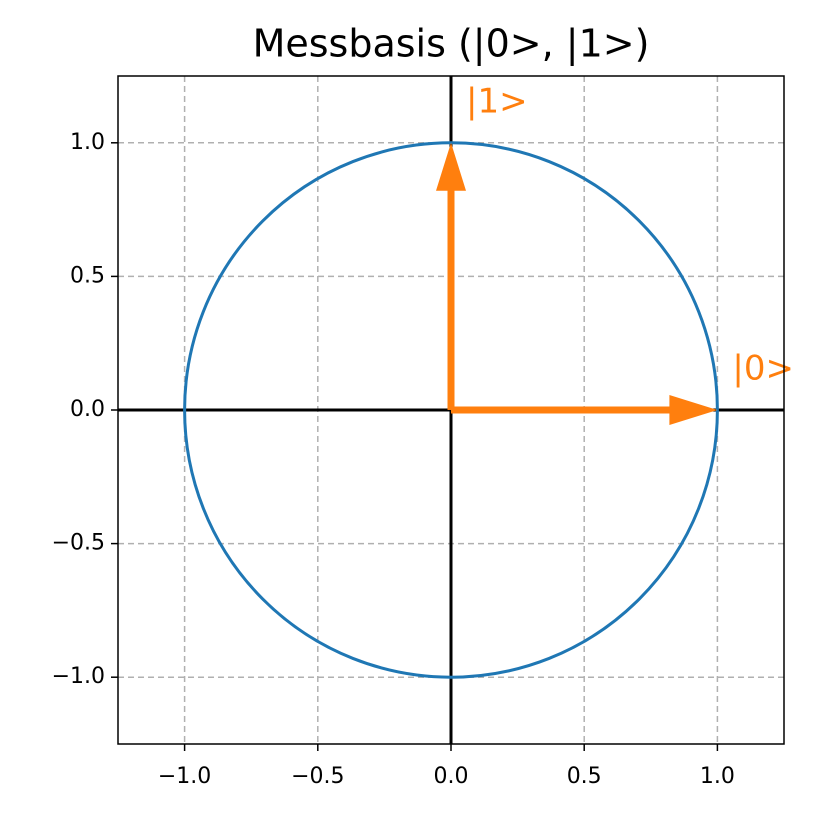 The image size is (831, 817). What do you see at coordinates (451, 776) in the screenshot?
I see `x-tick-label: 0.0` at bounding box center [451, 776].